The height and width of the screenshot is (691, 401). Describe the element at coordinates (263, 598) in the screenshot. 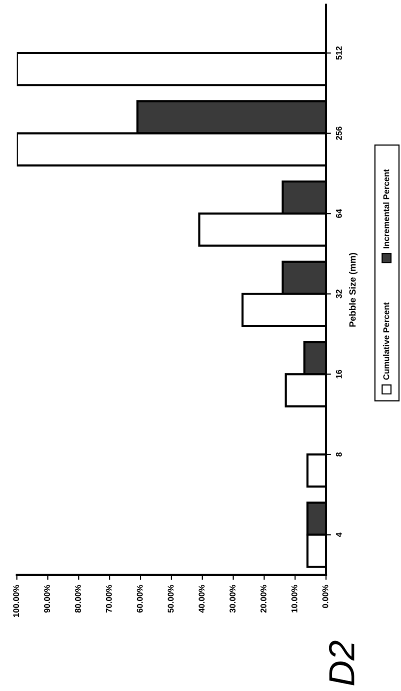

I see `x-tick-label: 20.00%` at that location.